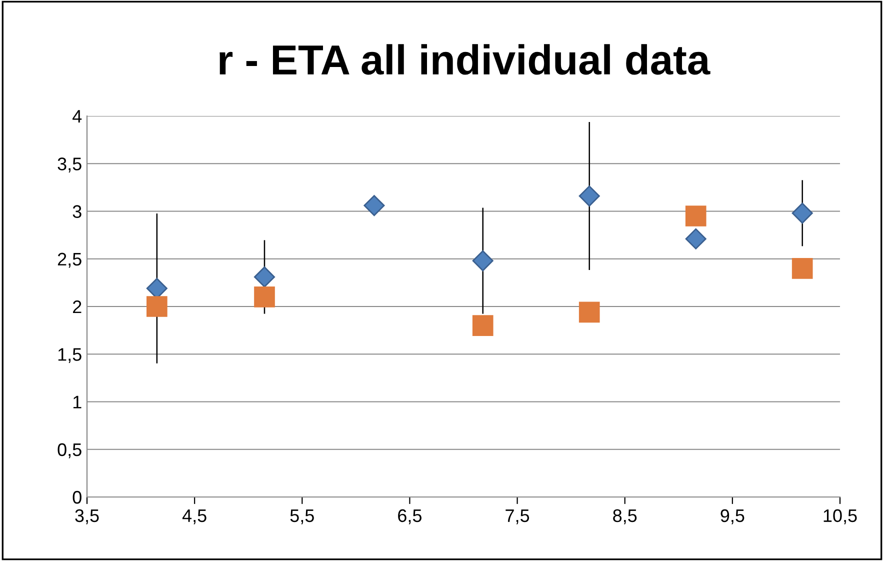  What do you see at coordinates (732, 516) in the screenshot?
I see `x-tick-label: 9,5` at bounding box center [732, 516].